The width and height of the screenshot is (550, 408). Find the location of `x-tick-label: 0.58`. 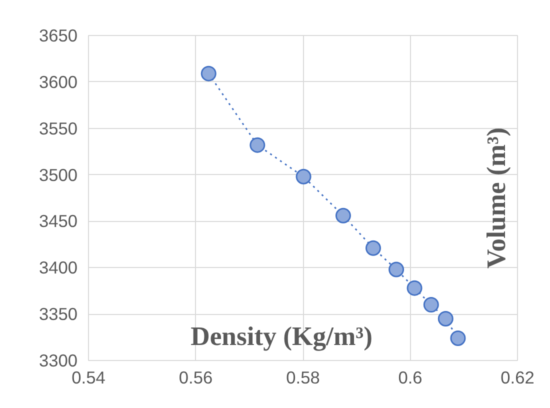

x-tick-label: 0.58 is located at coordinates (303, 378).